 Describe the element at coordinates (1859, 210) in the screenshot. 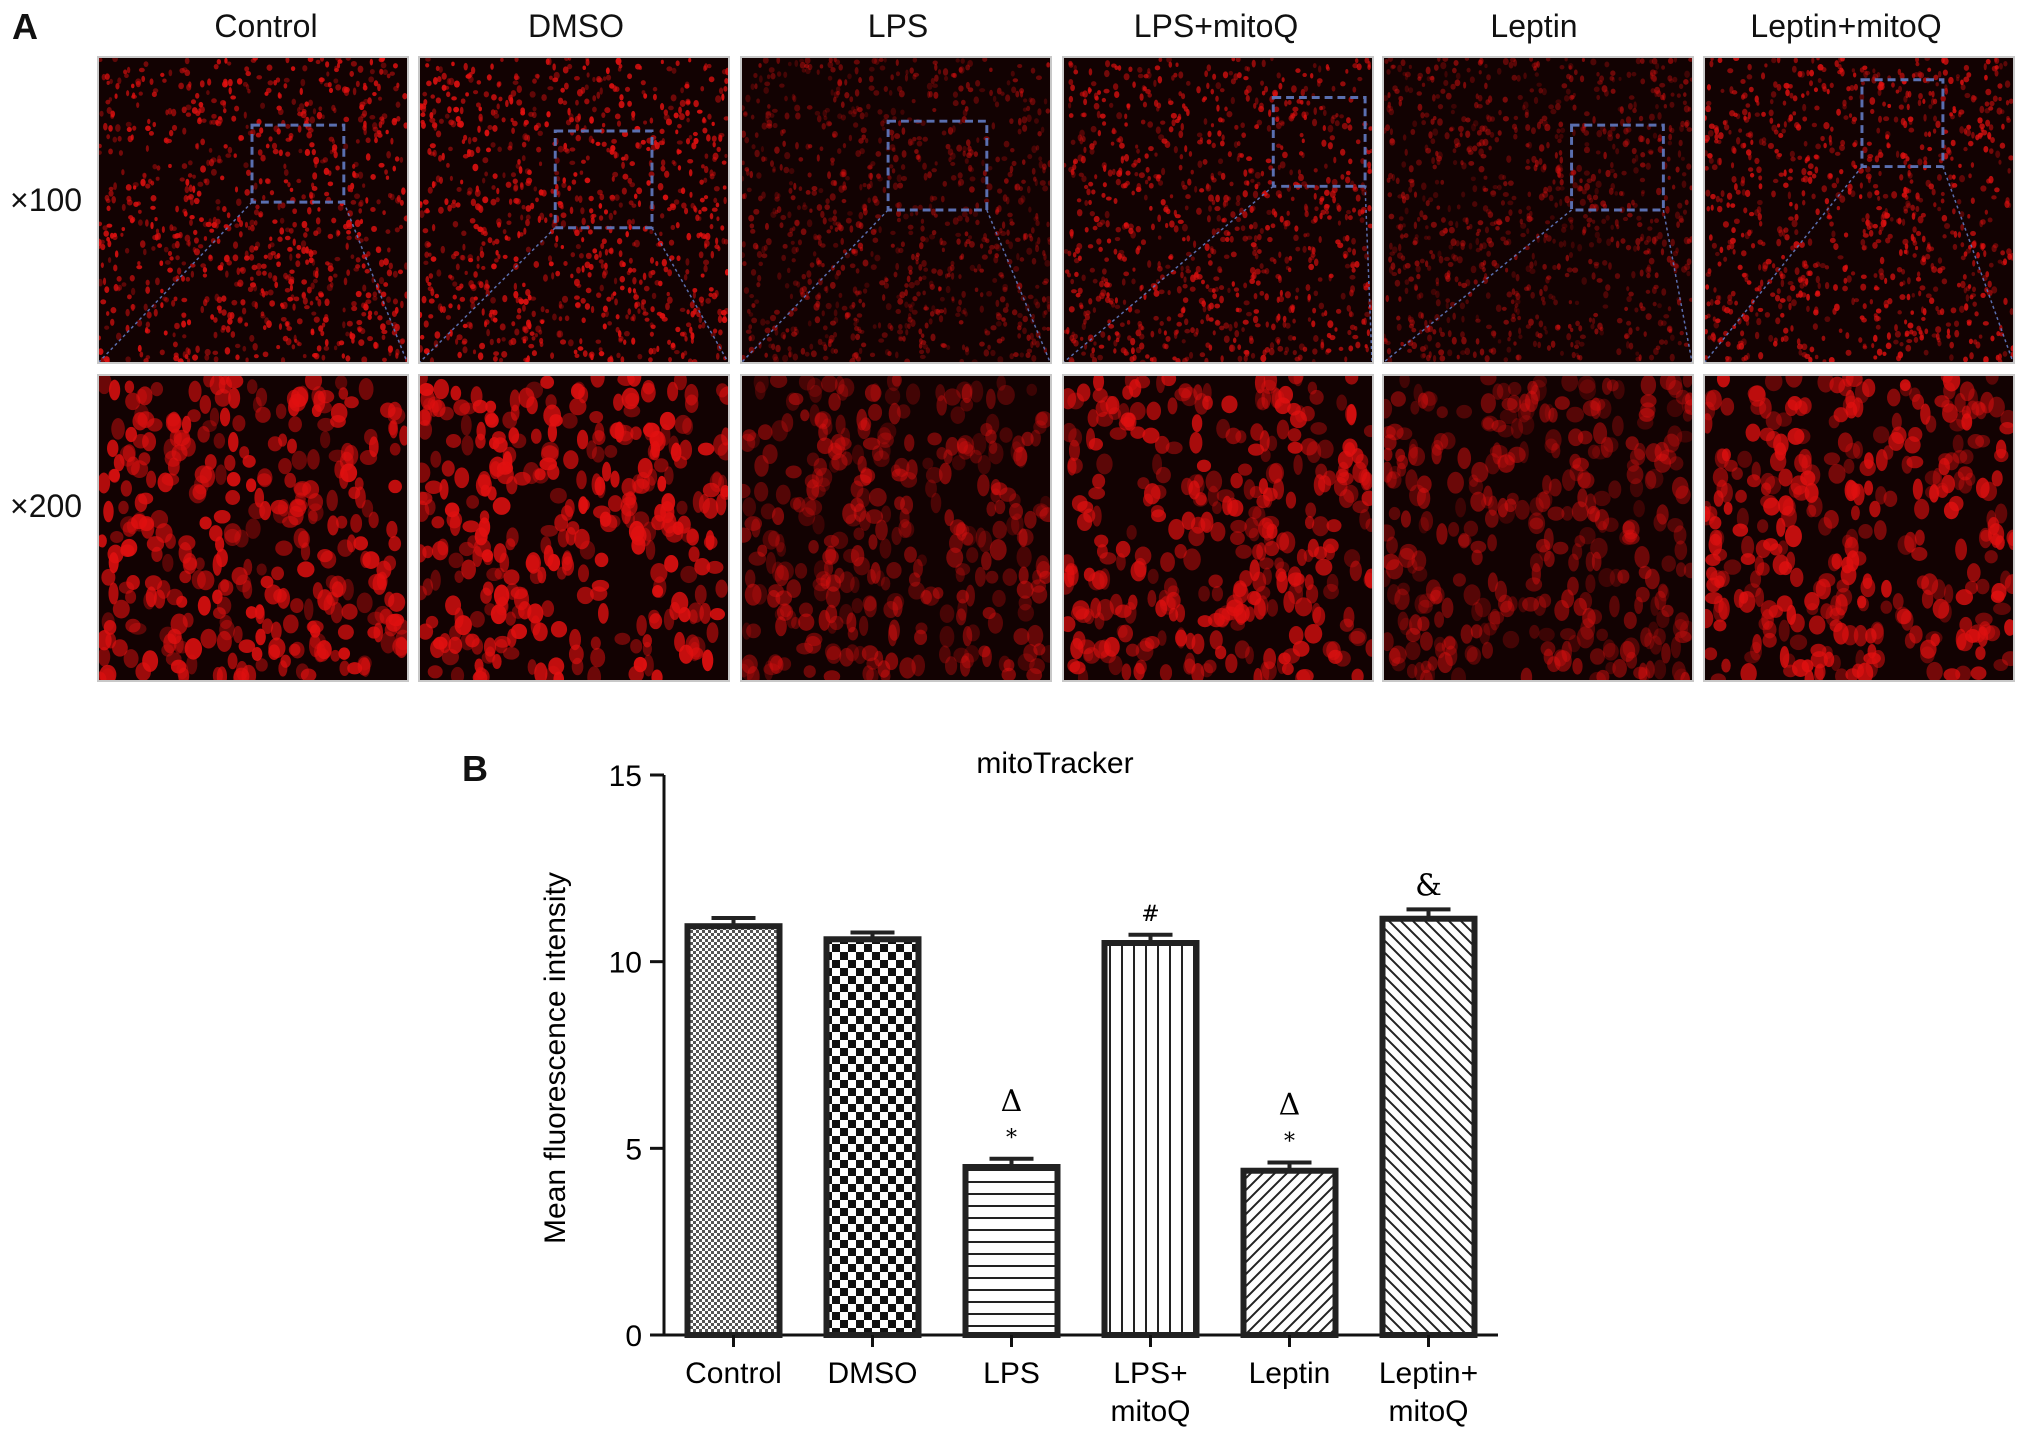

I see `micrograph-leptin-mitoq-x100` at that location.